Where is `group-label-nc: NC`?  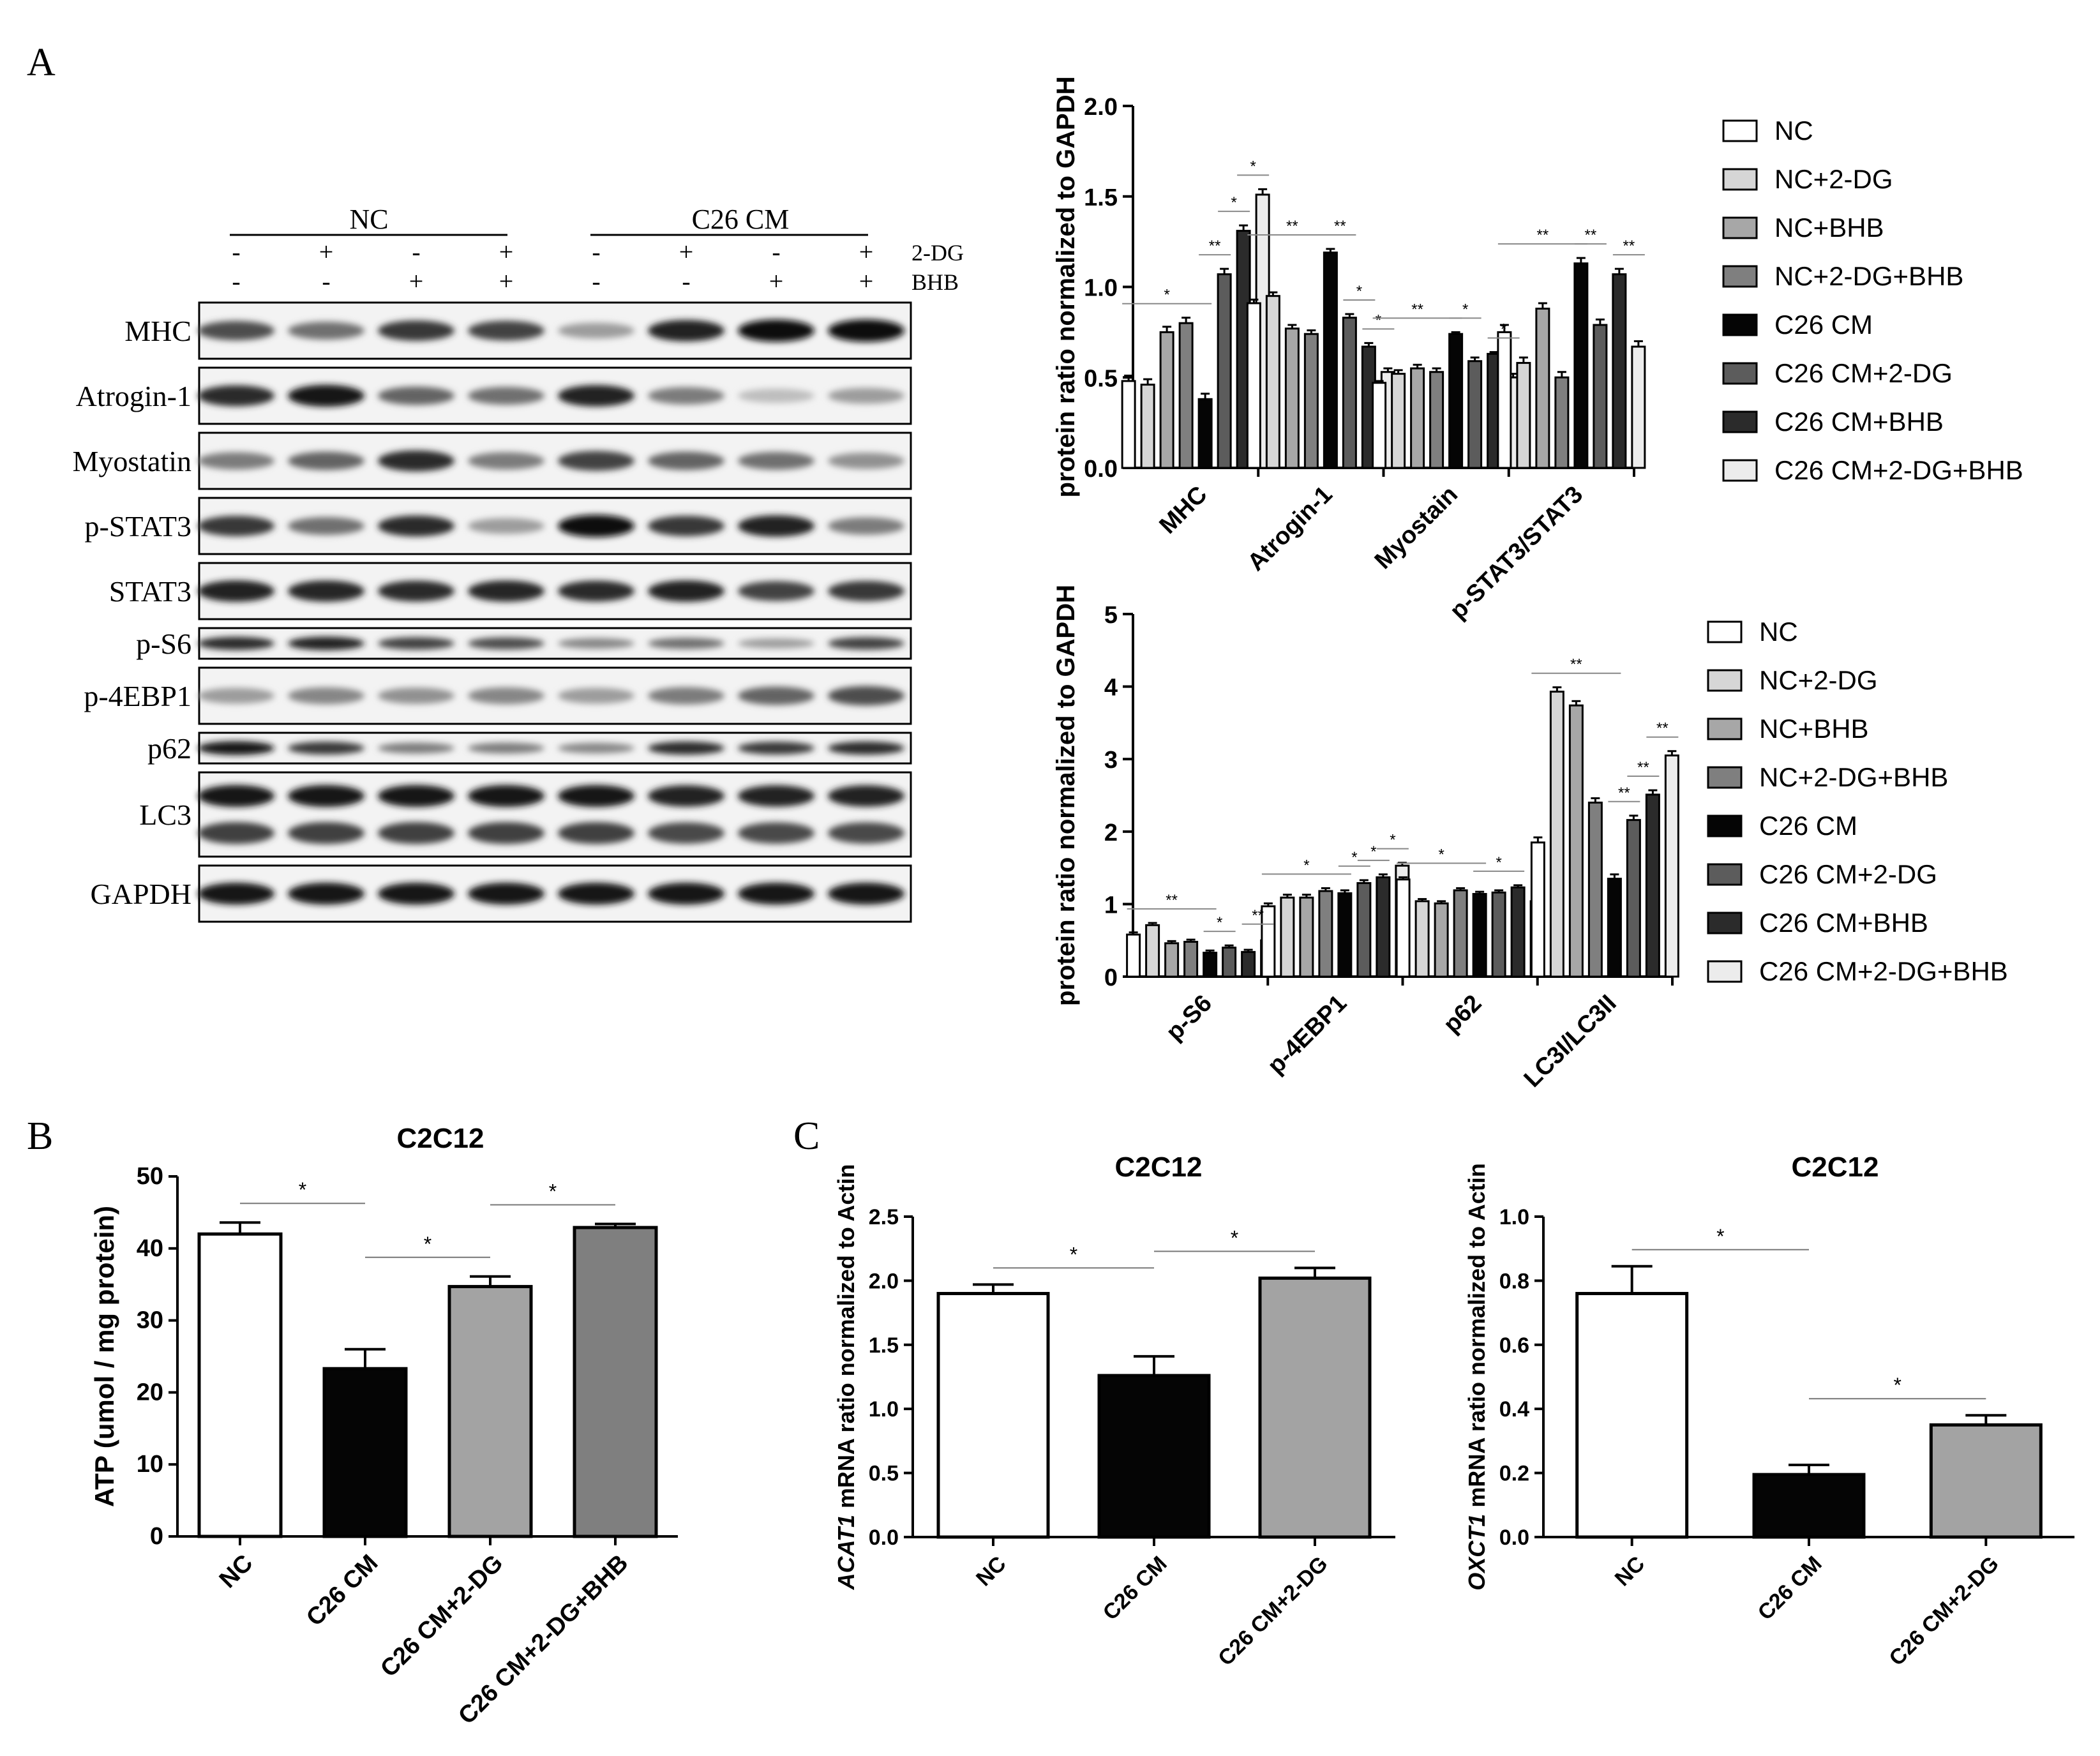 group-label-nc: NC is located at coordinates (368, 219).